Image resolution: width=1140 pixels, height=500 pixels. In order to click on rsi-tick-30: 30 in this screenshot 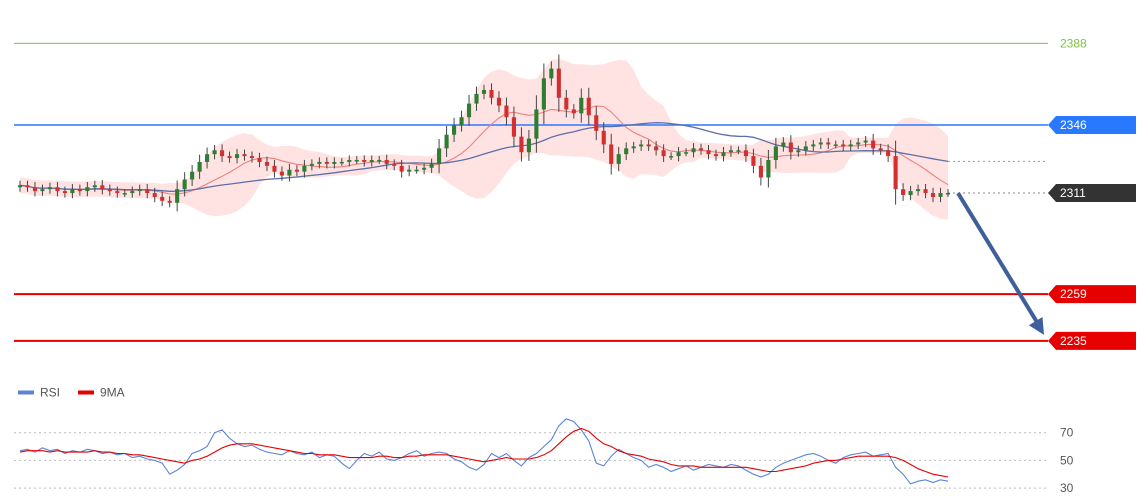, I will do `click(1067, 488)`.